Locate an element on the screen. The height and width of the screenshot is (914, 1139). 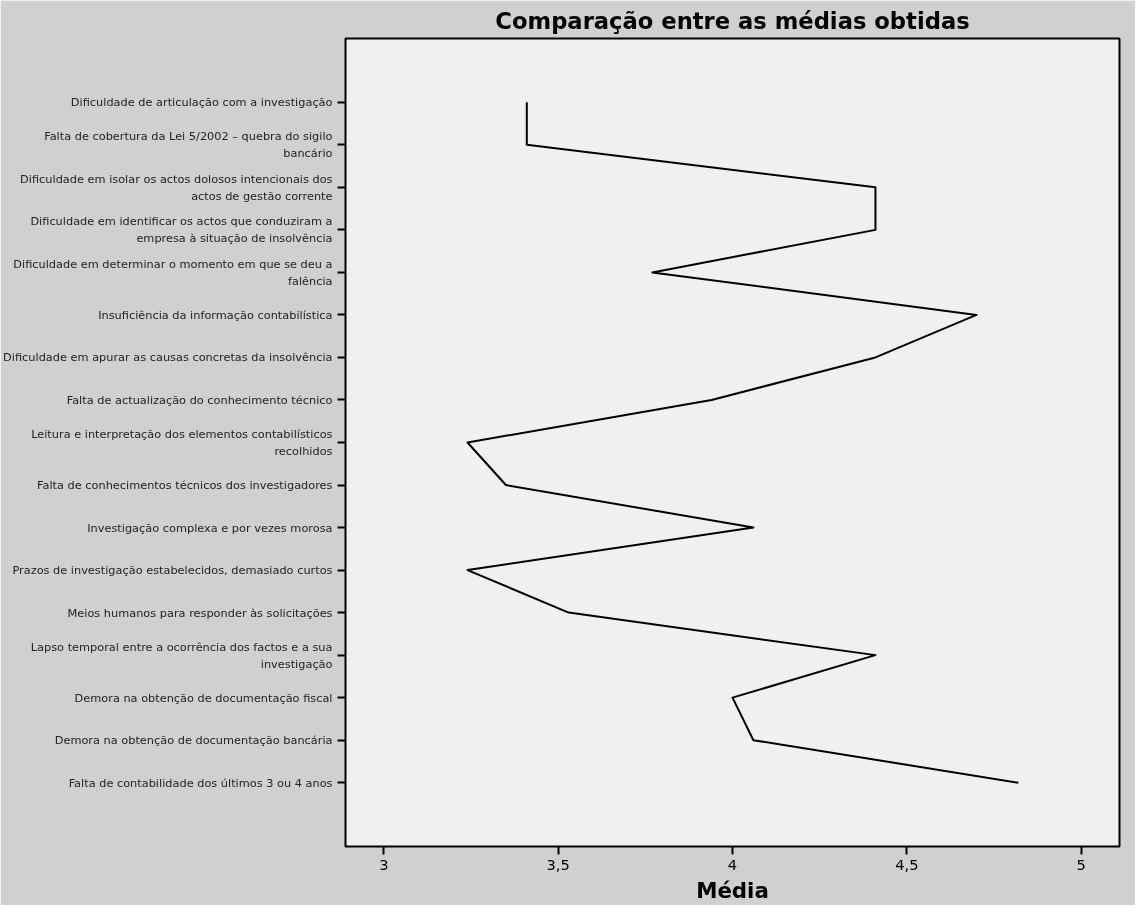
y-tick-label: Dificuldade em determinar o momento em que se deu a falência is located at coordinates (173, 272).